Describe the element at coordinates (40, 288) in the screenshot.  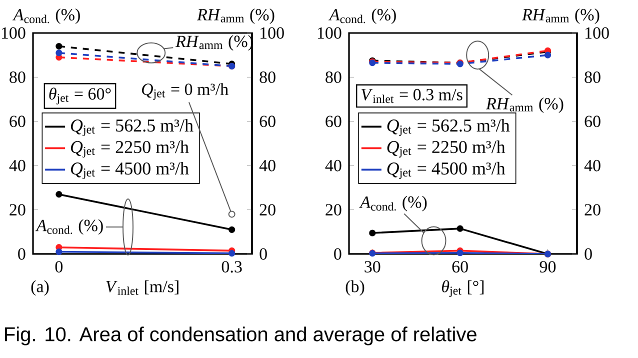
I see `text: (a)` at that location.